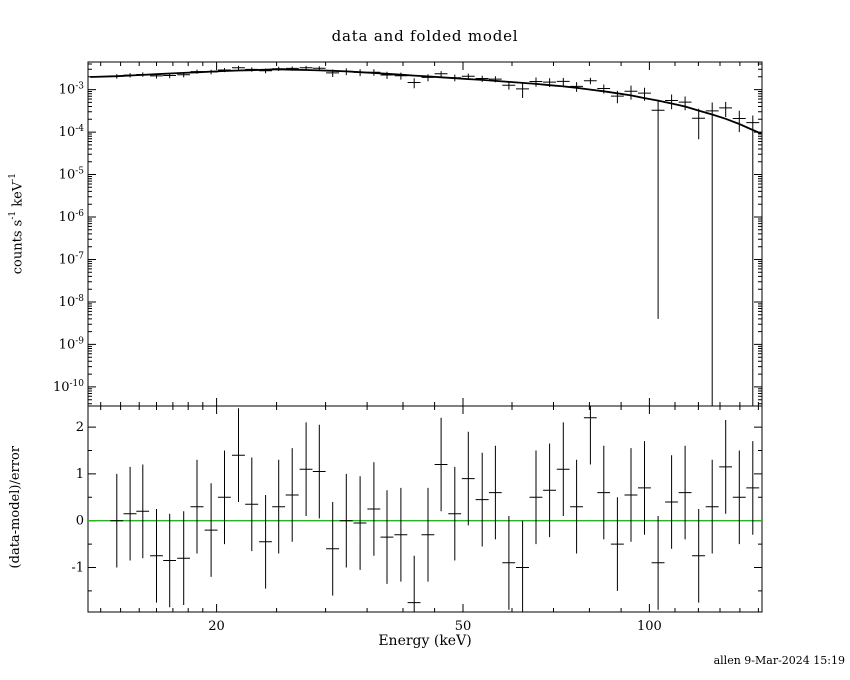 Image resolution: width=850 pixels, height=680 pixels. Describe the element at coordinates (77, 568) in the screenshot. I see `svg-text: -1` at that location.